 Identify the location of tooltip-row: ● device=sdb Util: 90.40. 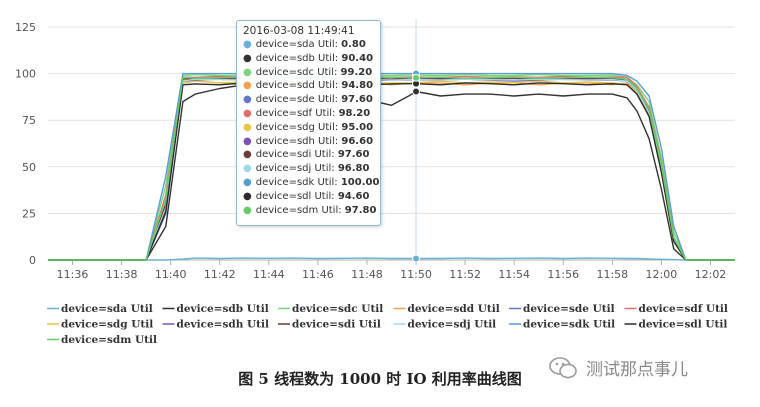
(308, 59).